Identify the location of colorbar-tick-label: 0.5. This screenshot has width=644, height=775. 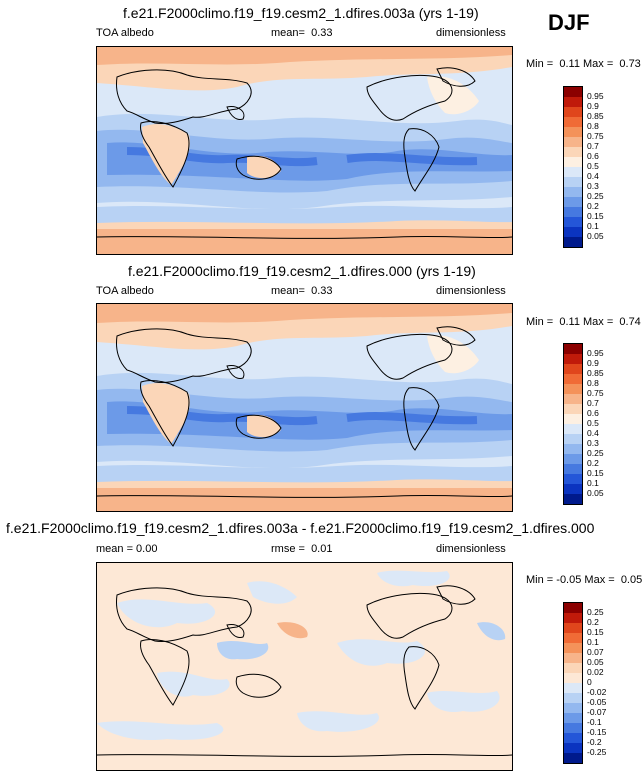
(593, 423).